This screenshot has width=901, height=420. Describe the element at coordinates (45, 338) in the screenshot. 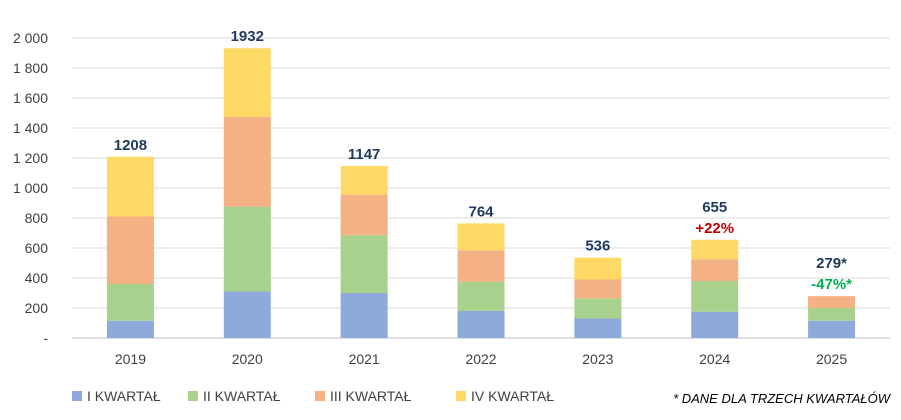

I see `y-tick-label: -` at that location.